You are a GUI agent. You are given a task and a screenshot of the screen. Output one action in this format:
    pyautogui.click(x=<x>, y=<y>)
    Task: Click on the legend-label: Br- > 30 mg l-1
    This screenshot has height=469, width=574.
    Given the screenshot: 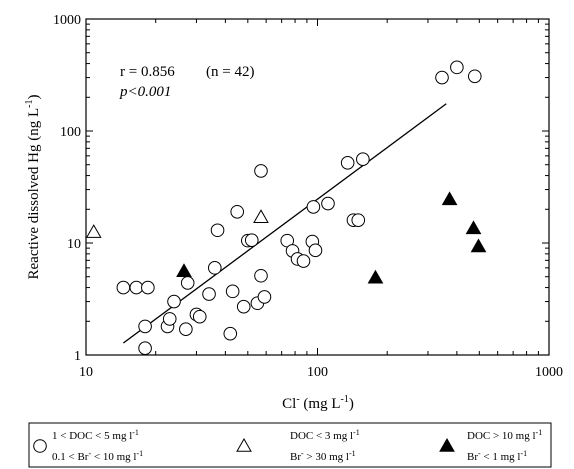 What is the action you would take?
    pyautogui.click(x=323, y=456)
    